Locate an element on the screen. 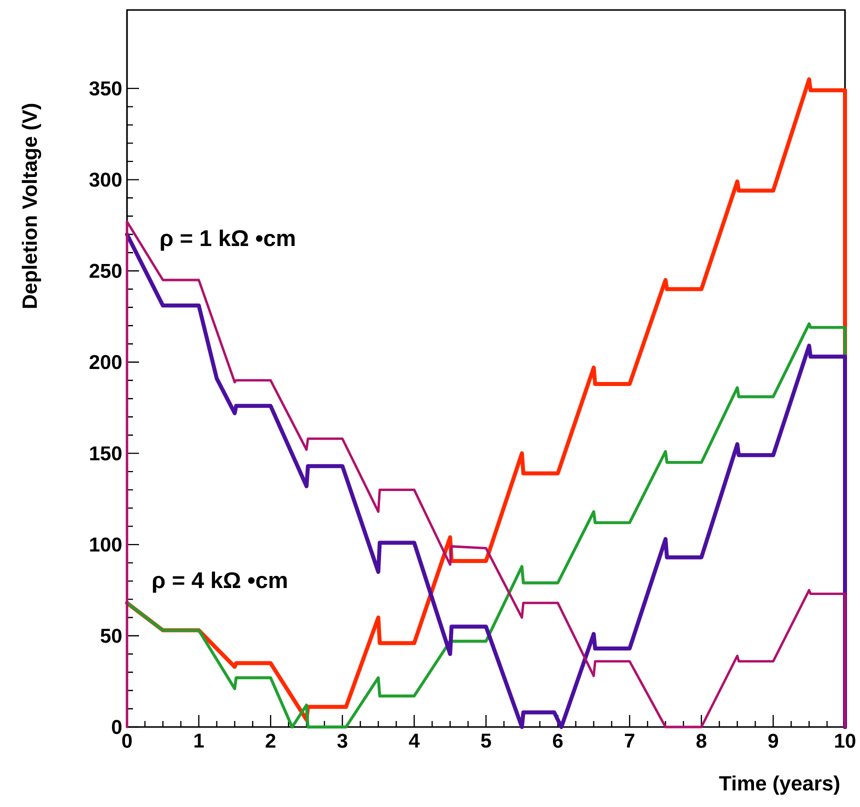 This screenshot has height=807, width=860. x-tick-label: 10 is located at coordinates (845, 741).